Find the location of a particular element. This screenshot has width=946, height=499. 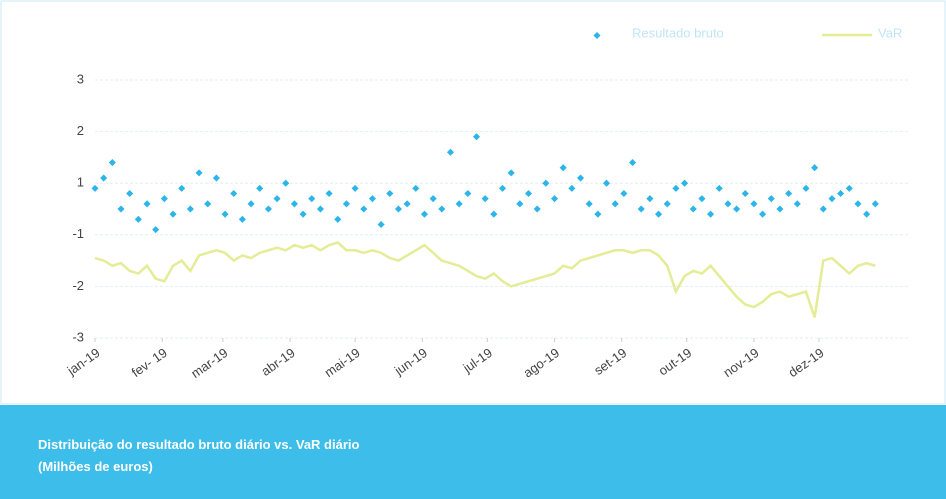

var-line is located at coordinates (485, 279).